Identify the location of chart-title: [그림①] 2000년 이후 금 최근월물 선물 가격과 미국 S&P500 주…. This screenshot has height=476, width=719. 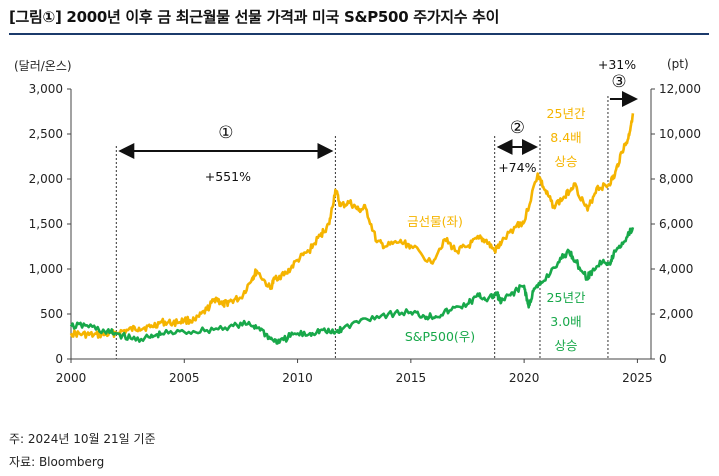
(254, 17).